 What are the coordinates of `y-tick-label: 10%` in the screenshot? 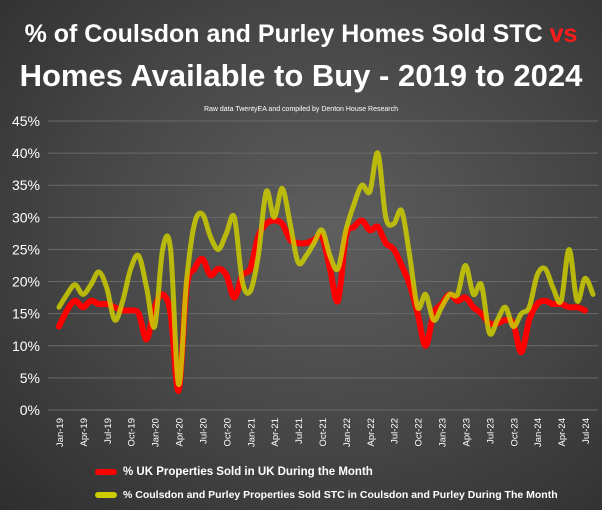 It's located at (26, 346).